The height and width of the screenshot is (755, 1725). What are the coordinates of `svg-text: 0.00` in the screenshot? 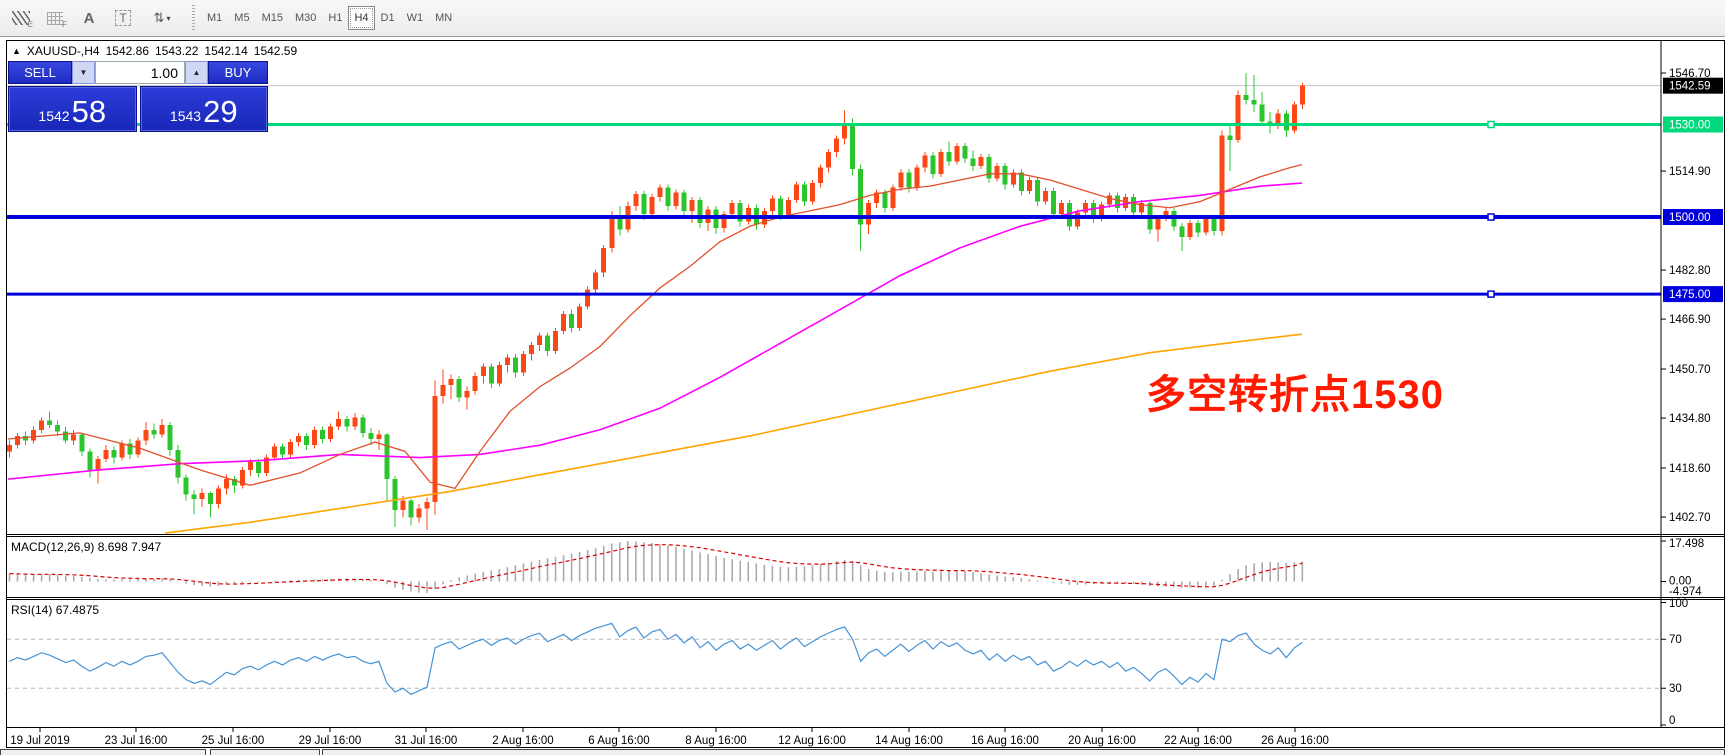 It's located at (1680, 582).